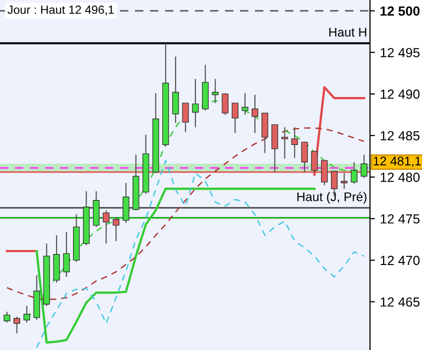 The image size is (422, 350). I want to click on ref-line-label: Haut (J, Pré), so click(331, 198).